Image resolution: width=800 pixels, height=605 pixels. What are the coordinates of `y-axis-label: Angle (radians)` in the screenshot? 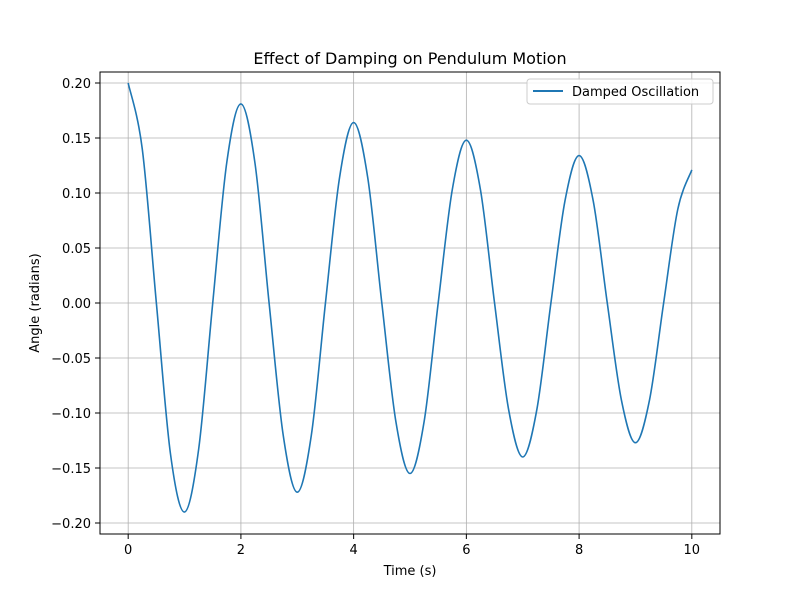 It's located at (35, 302).